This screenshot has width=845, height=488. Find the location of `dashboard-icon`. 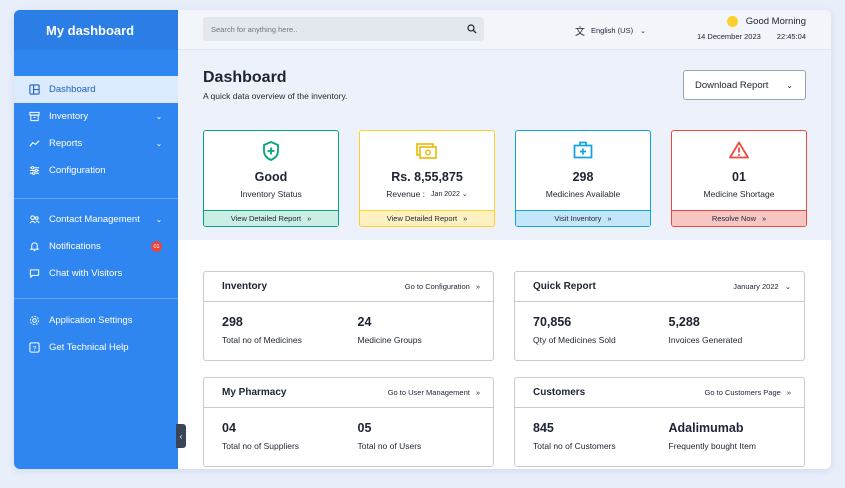

dashboard-icon is located at coordinates (34, 90).